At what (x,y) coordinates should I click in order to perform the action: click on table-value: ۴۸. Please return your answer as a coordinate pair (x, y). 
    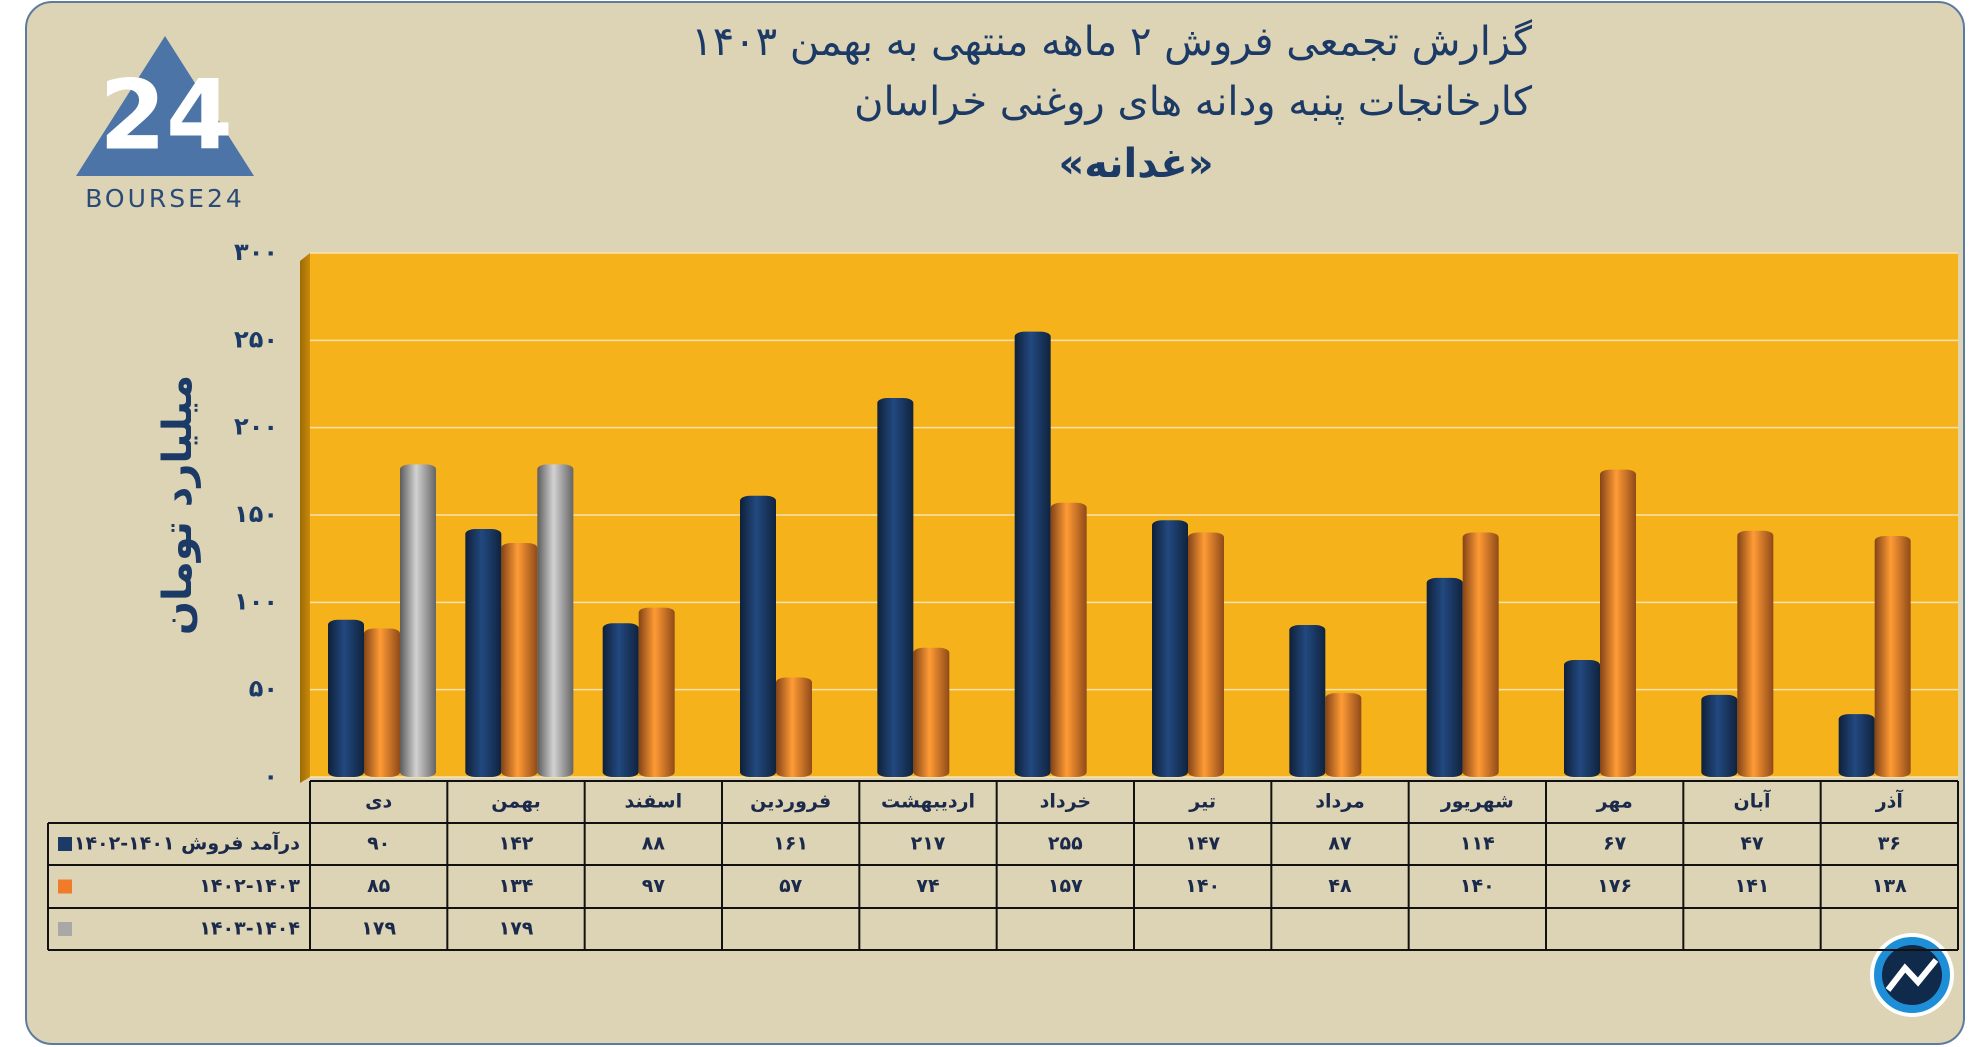
    Looking at the image, I should click on (1340, 886).